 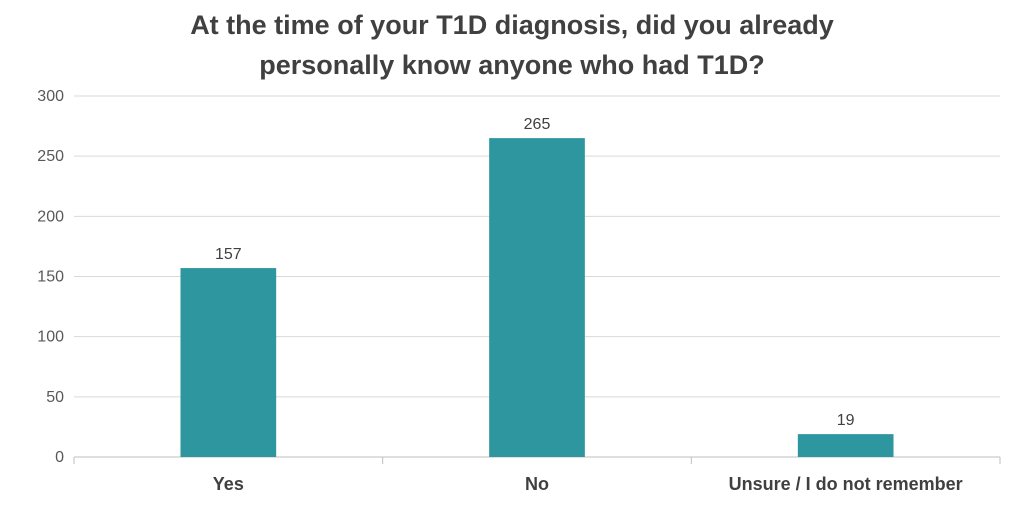 I want to click on data-label: 19, so click(x=846, y=420).